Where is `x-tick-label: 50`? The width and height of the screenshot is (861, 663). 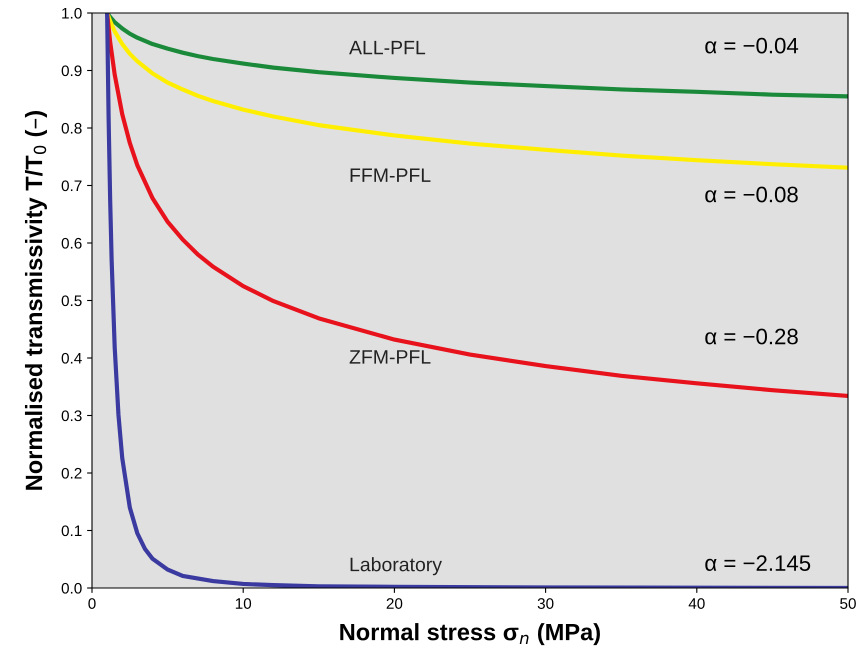 x-tick-label: 50 is located at coordinates (848, 603).